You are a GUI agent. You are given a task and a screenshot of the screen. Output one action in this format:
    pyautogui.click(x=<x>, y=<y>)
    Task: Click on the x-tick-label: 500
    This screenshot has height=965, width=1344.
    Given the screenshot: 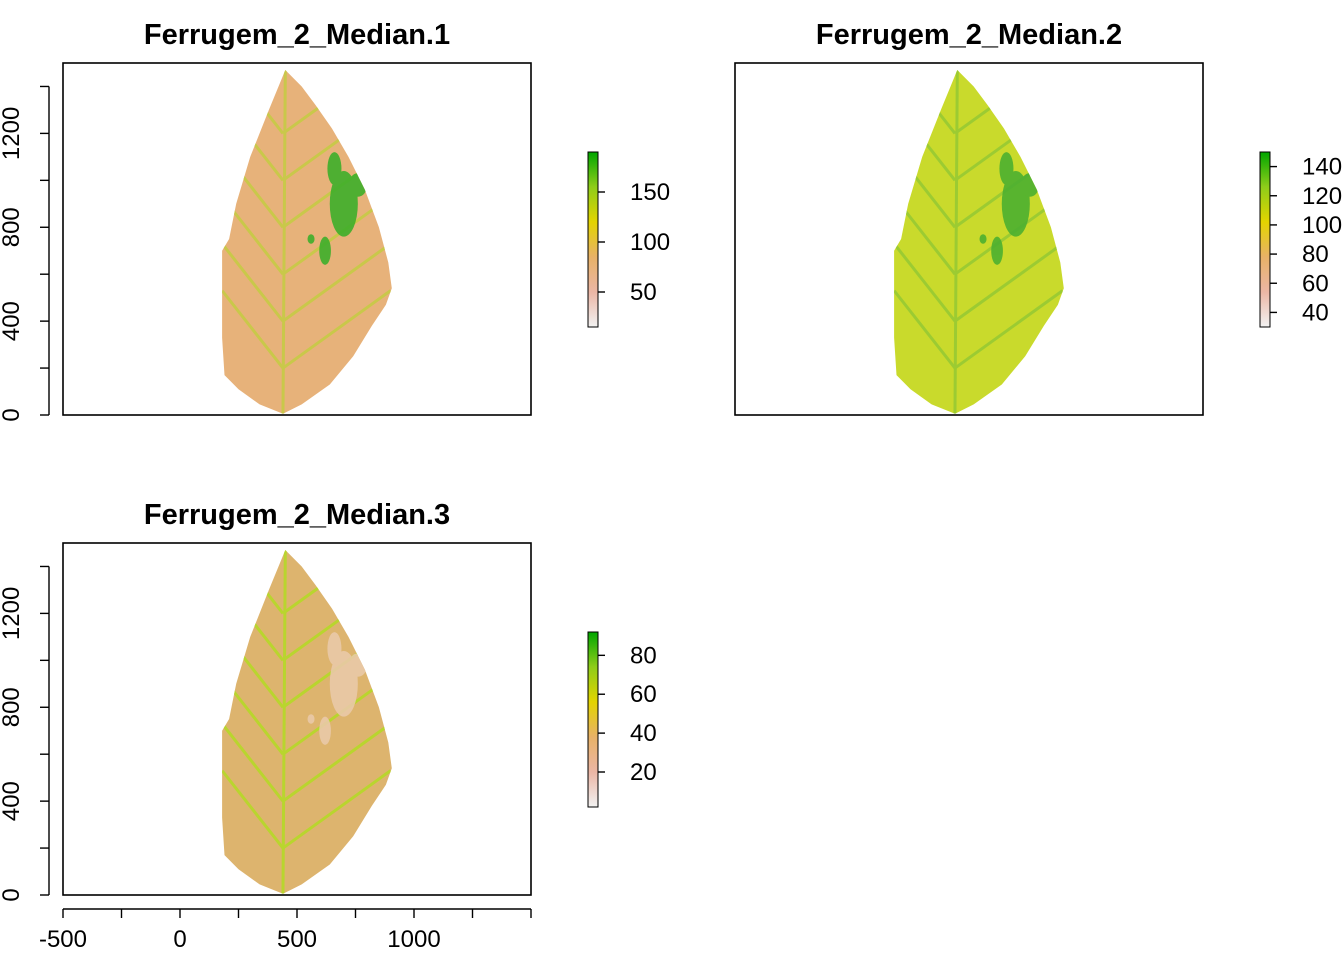 What is the action you would take?
    pyautogui.click(x=297, y=939)
    